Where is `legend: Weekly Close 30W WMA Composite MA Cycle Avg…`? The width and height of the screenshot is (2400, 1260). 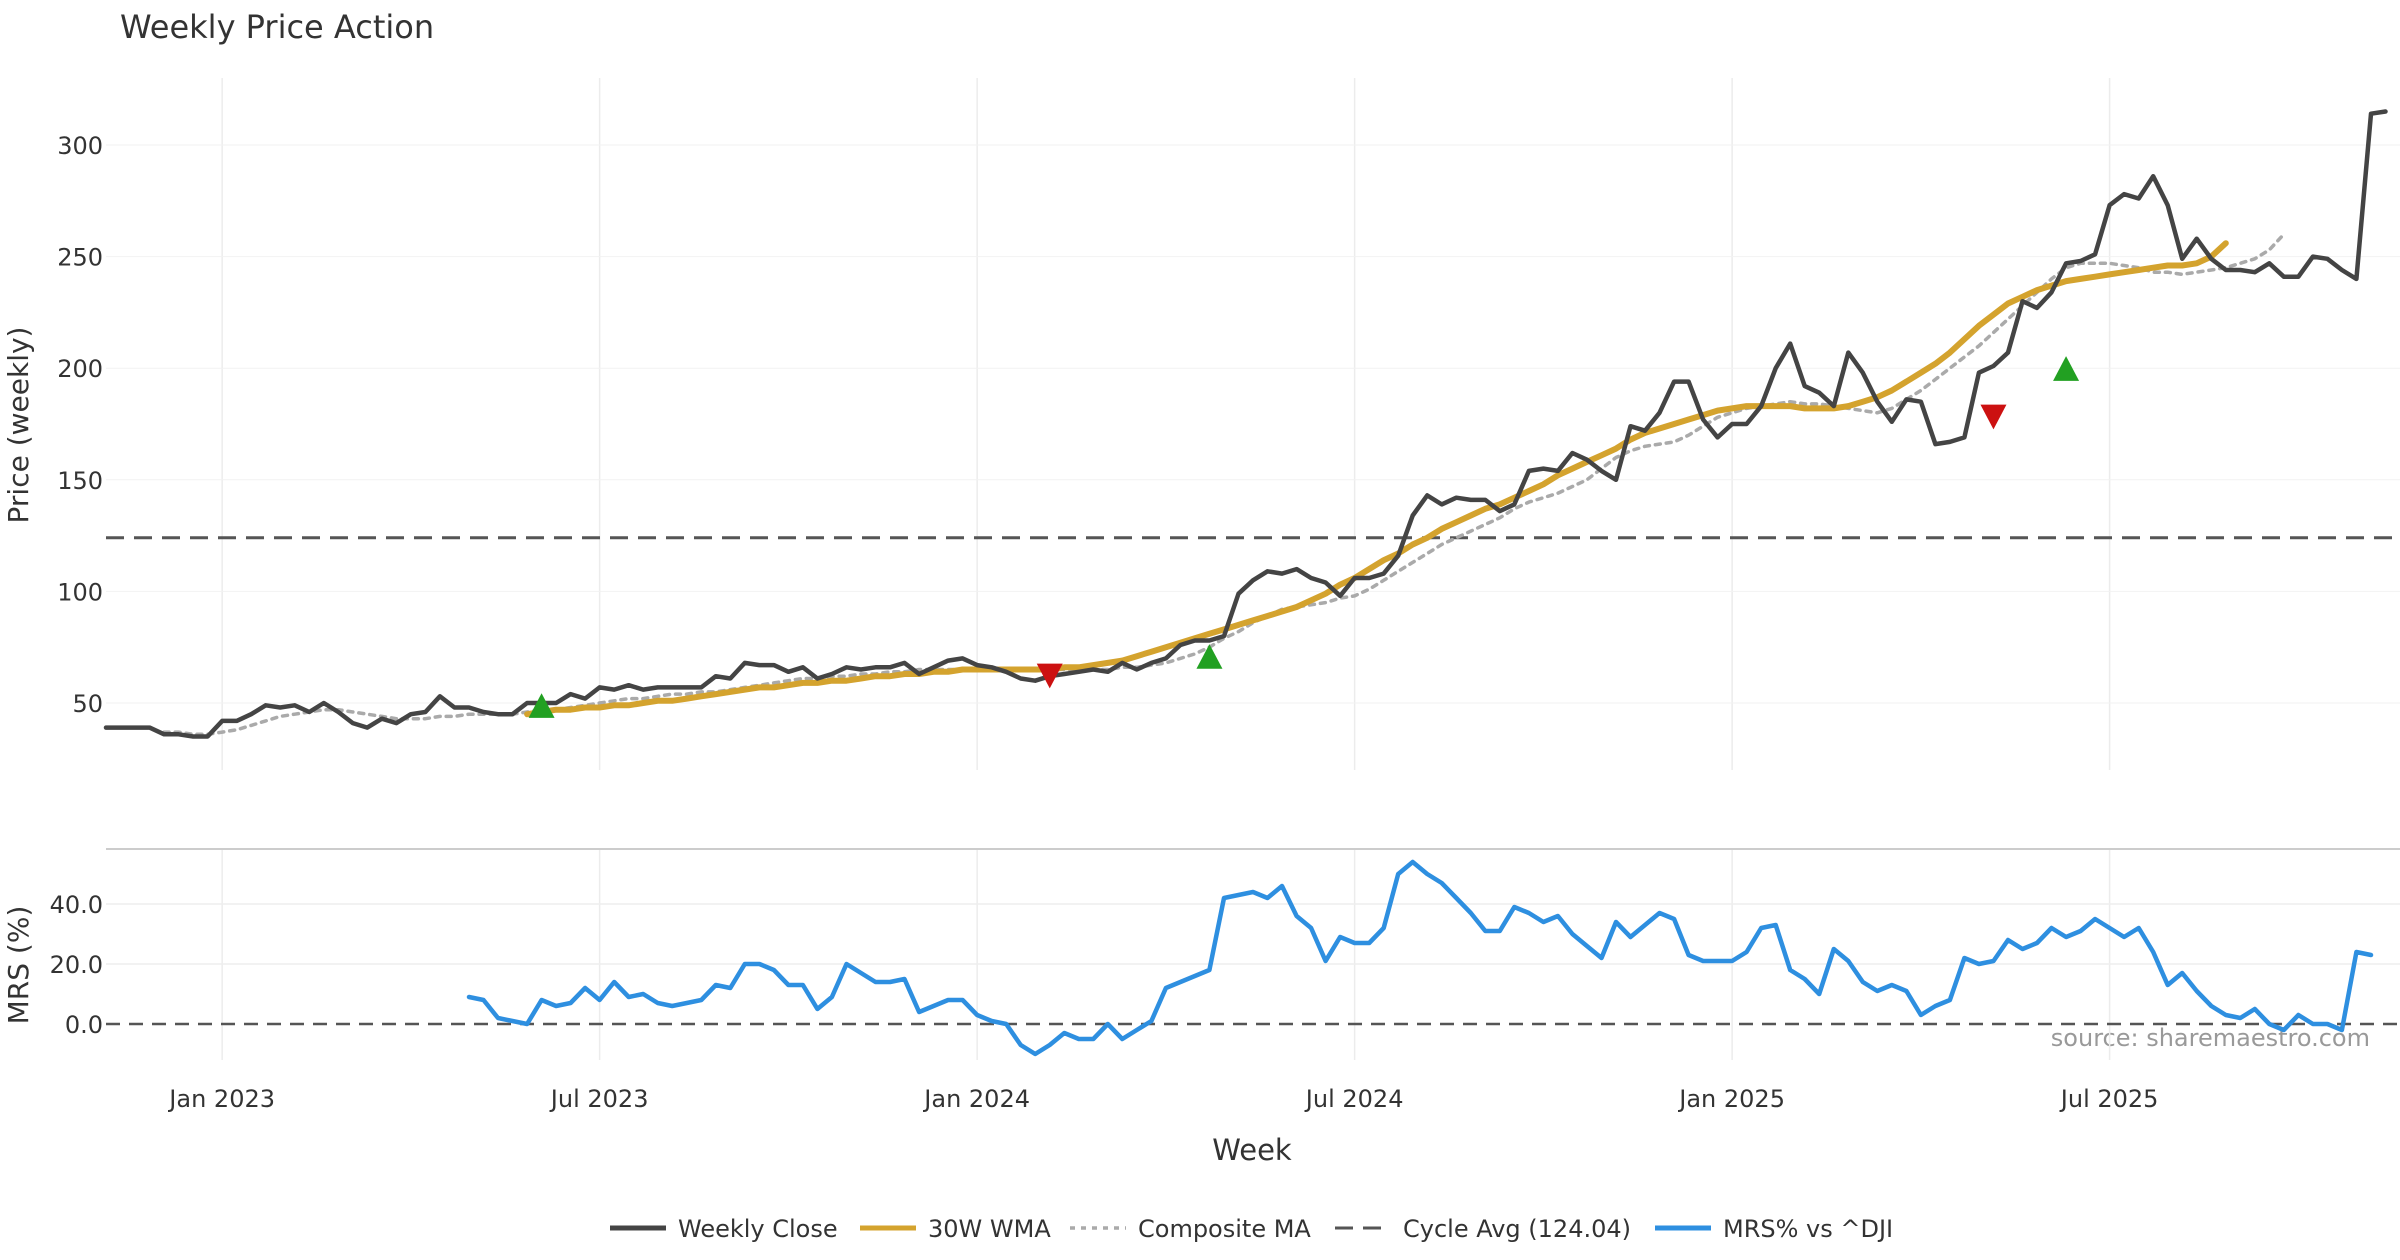 legend: Weekly Close 30W WMA Composite MA Cycle Avg… is located at coordinates (1251, 1229).